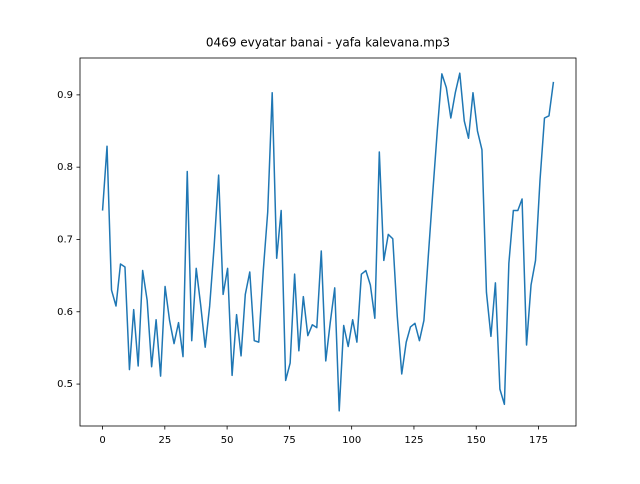 The height and width of the screenshot is (484, 640). What do you see at coordinates (413, 440) in the screenshot?
I see `x-tick-label: 125` at bounding box center [413, 440].